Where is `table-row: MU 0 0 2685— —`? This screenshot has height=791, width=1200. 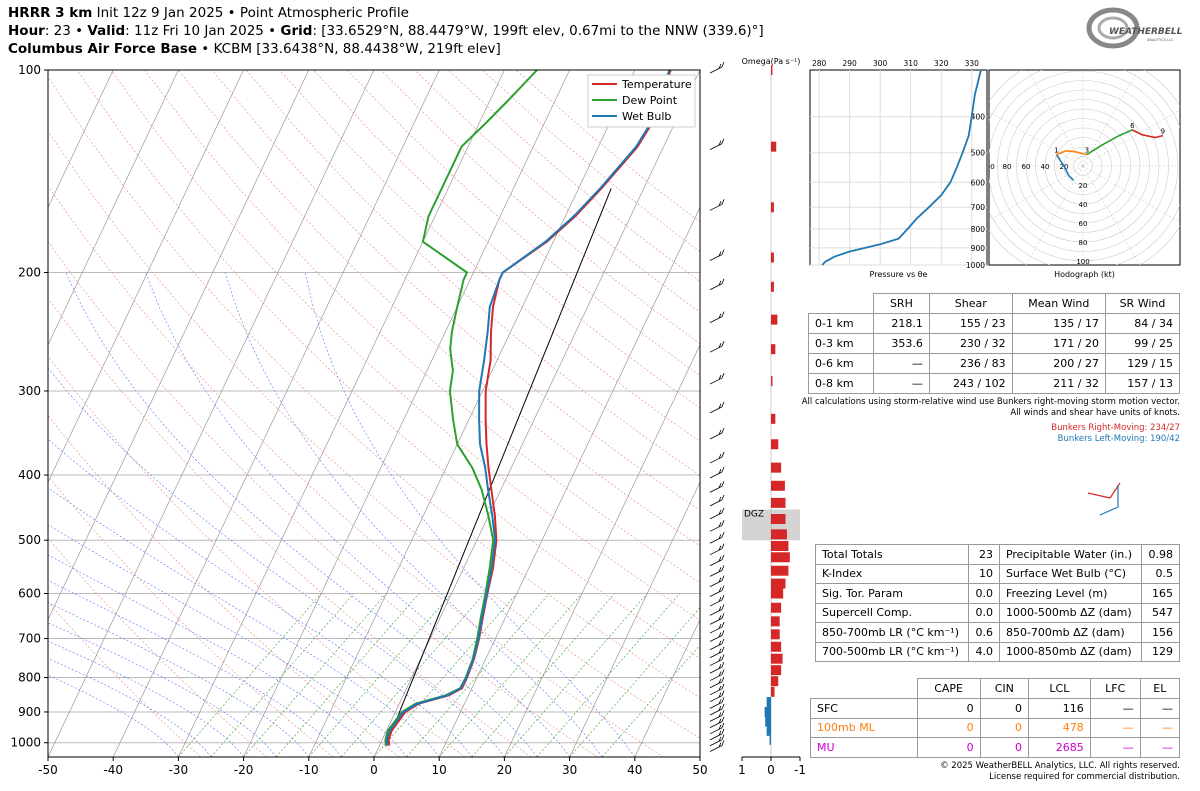
table-row: MU 0 0 2685— — is located at coordinates (995, 747).